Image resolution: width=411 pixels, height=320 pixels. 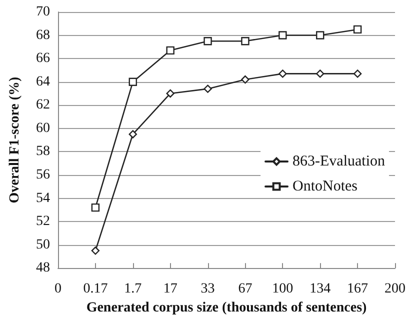 I want to click on x-tick-label: 67, so click(x=245, y=289).